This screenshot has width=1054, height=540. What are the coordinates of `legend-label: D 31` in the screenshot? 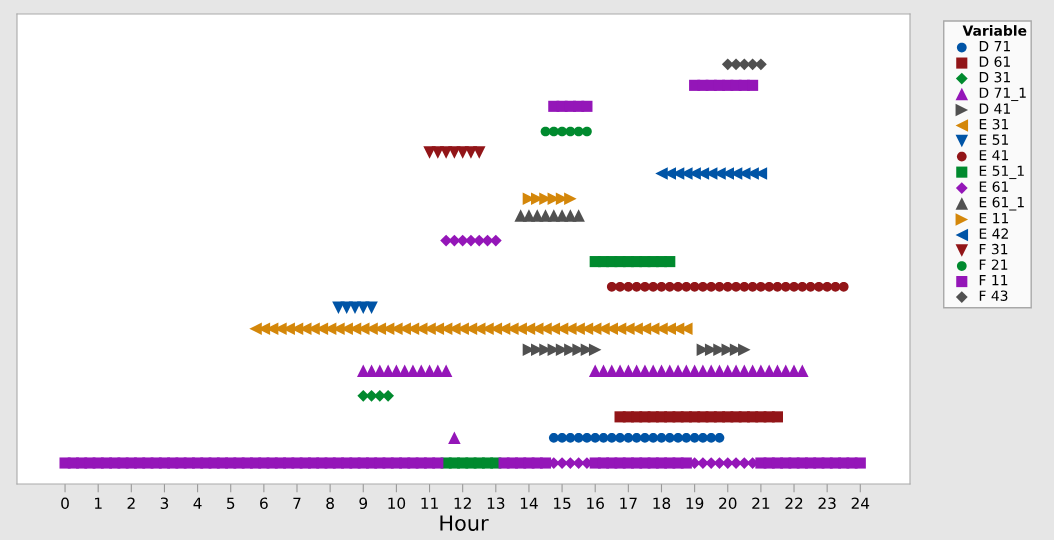 It's located at (994, 77).